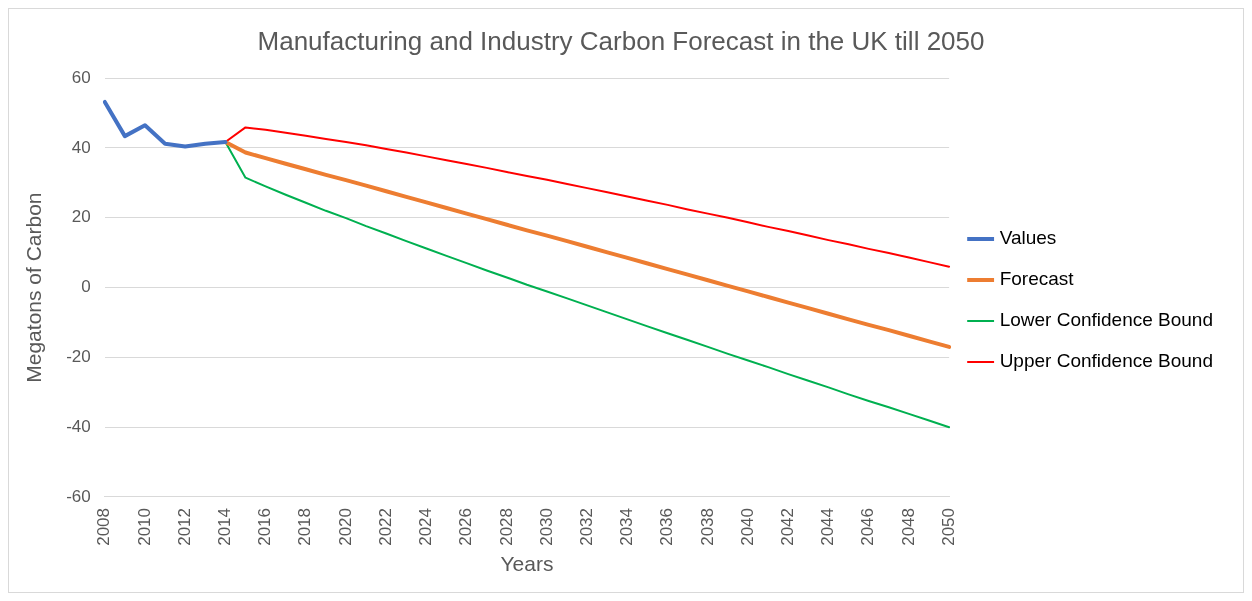 The width and height of the screenshot is (1252, 601). I want to click on x-tick-label: 2036, so click(667, 526).